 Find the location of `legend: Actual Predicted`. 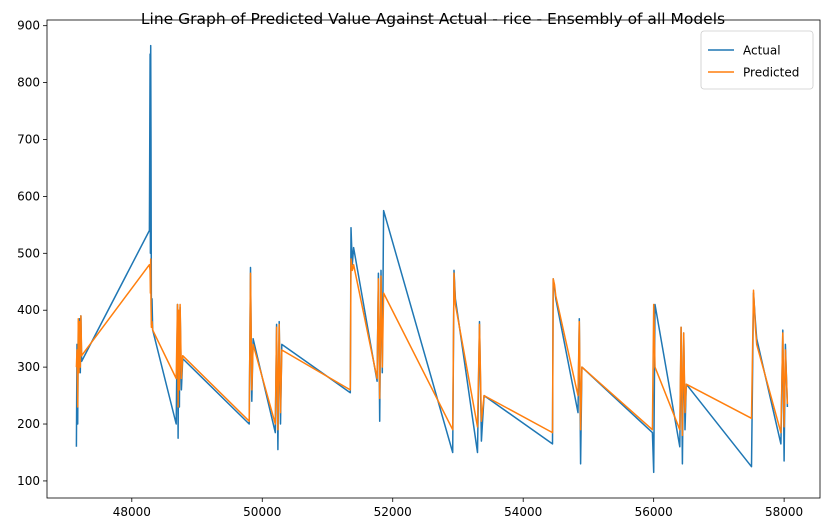

legend: Actual Predicted is located at coordinates (757, 60).